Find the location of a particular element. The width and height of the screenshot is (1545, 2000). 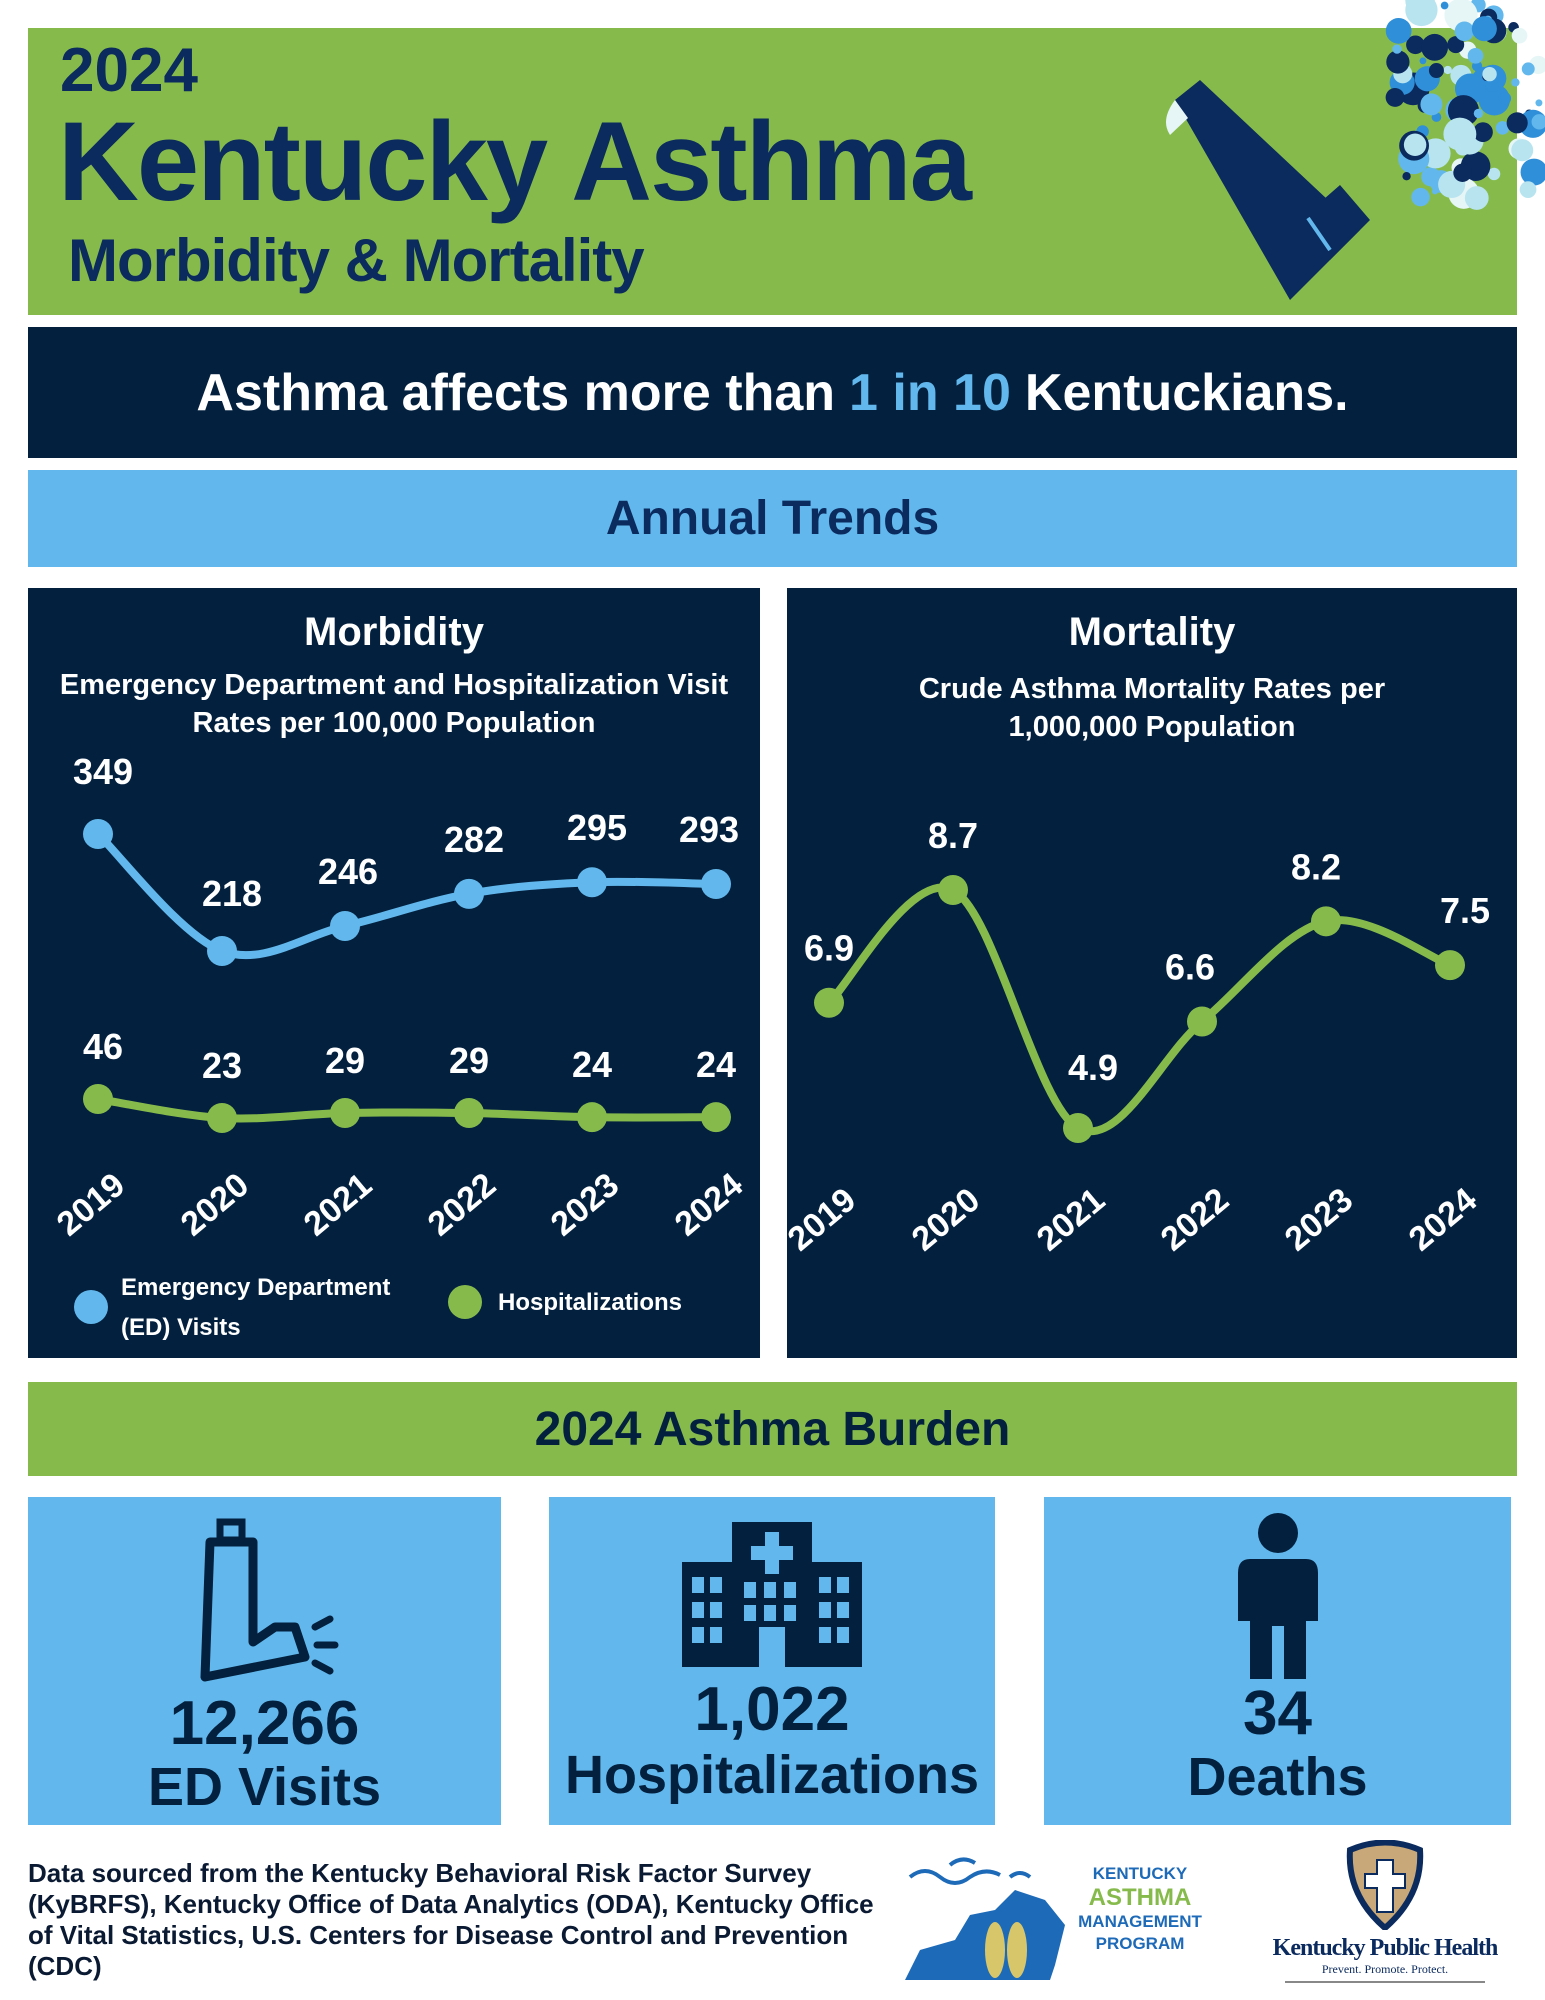

deaths-label: Deaths is located at coordinates (1277, 1777).